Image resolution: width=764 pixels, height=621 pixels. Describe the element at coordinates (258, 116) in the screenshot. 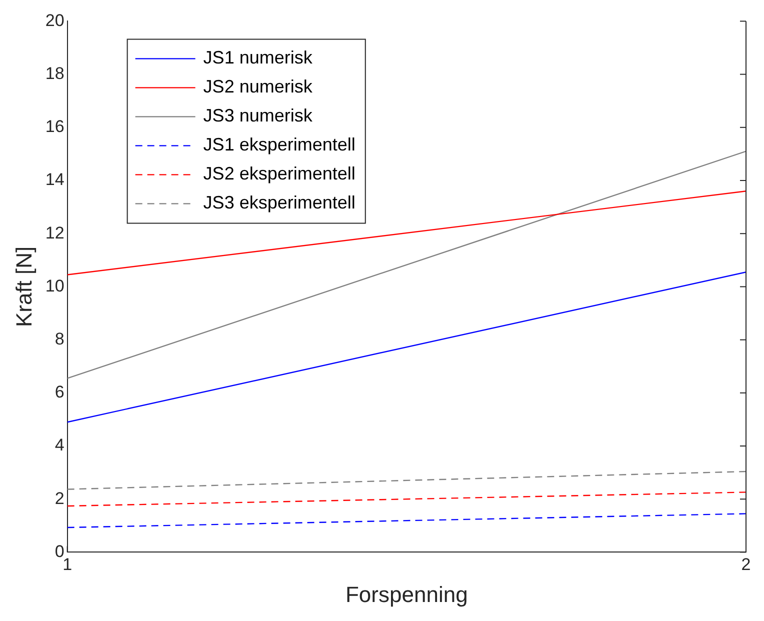

I see `legend-label: JS3 numerisk` at that location.